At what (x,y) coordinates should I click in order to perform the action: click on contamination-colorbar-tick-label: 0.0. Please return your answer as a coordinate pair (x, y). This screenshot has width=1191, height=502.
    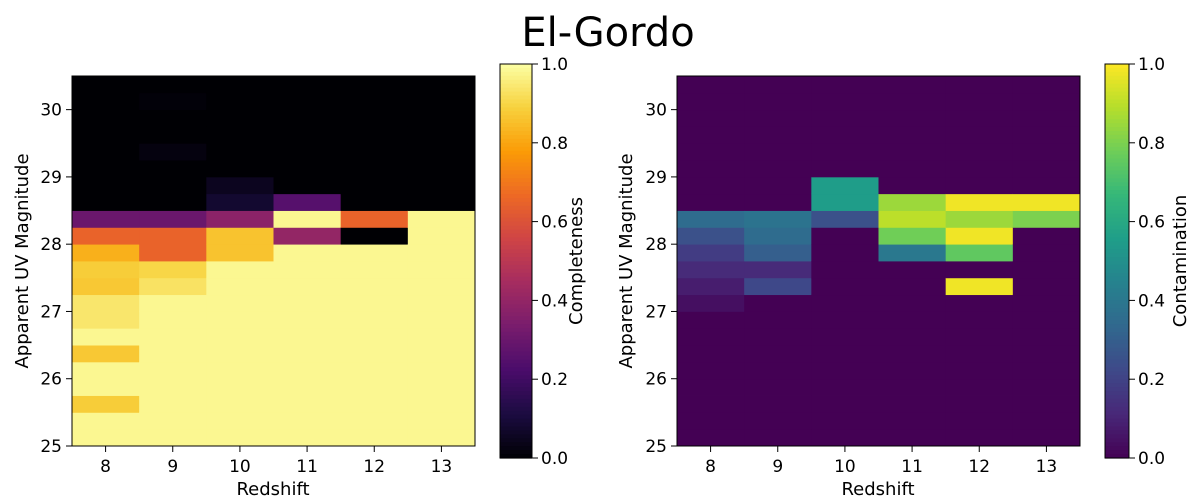
    Looking at the image, I should click on (1151, 459).